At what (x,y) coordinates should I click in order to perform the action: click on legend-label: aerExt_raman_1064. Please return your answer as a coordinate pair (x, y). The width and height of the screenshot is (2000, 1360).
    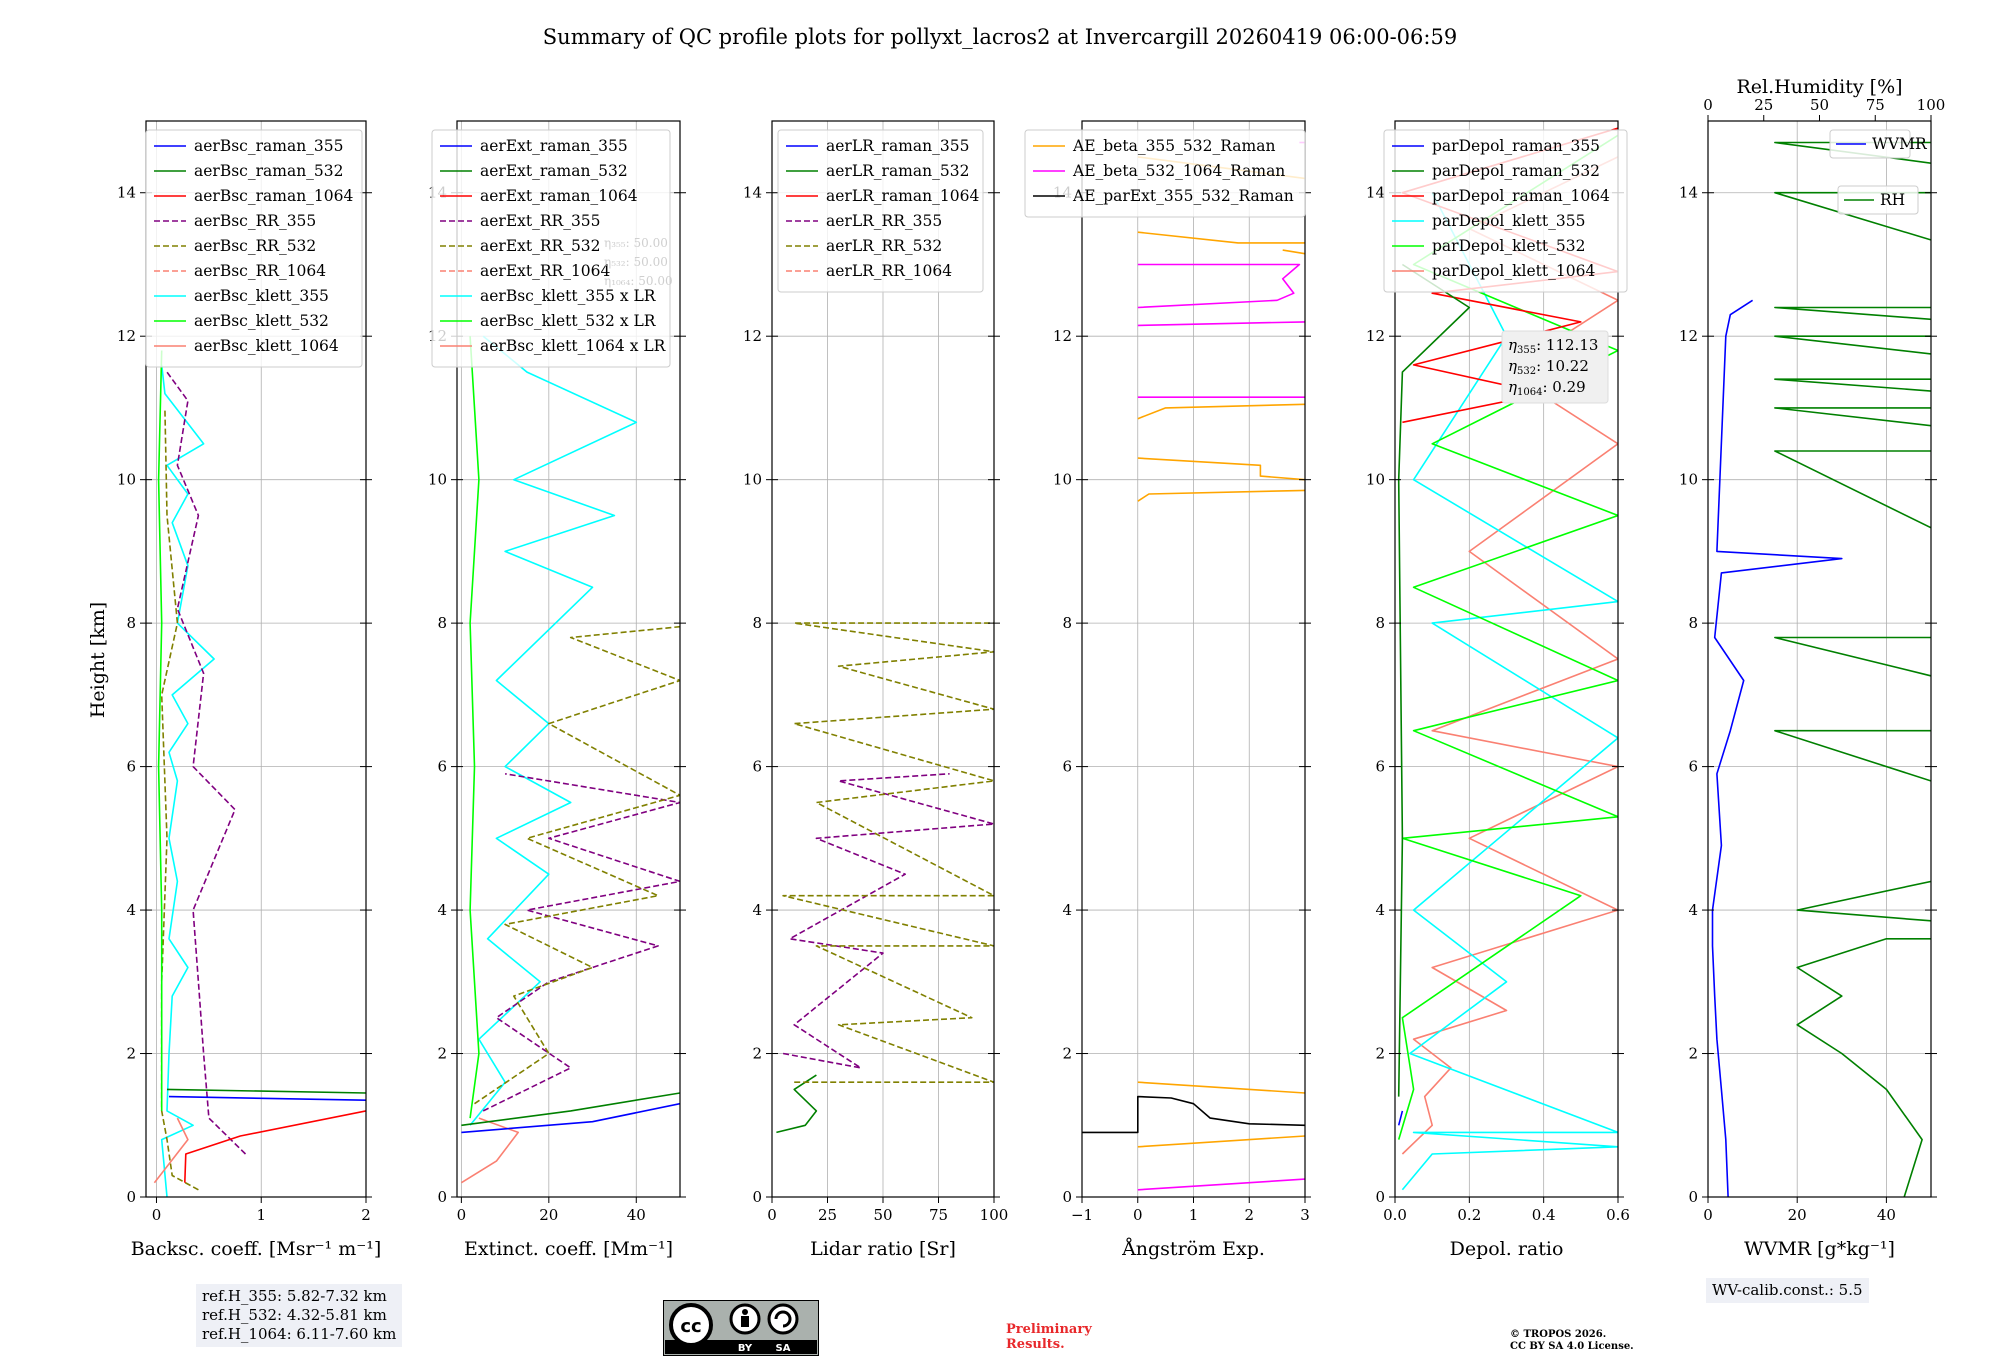
    Looking at the image, I should click on (559, 196).